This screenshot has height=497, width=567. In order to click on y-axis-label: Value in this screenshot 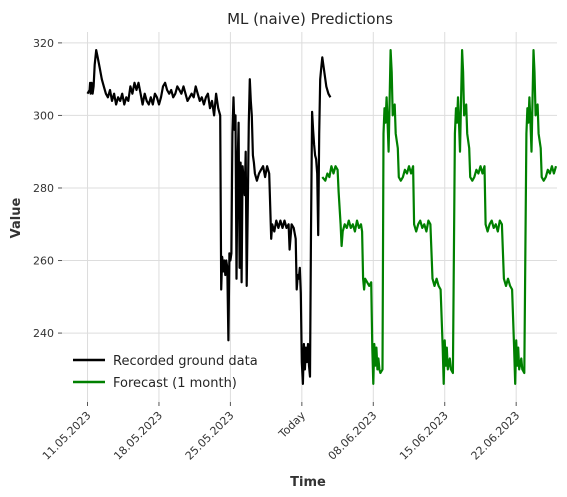, I will do `click(16, 217)`.